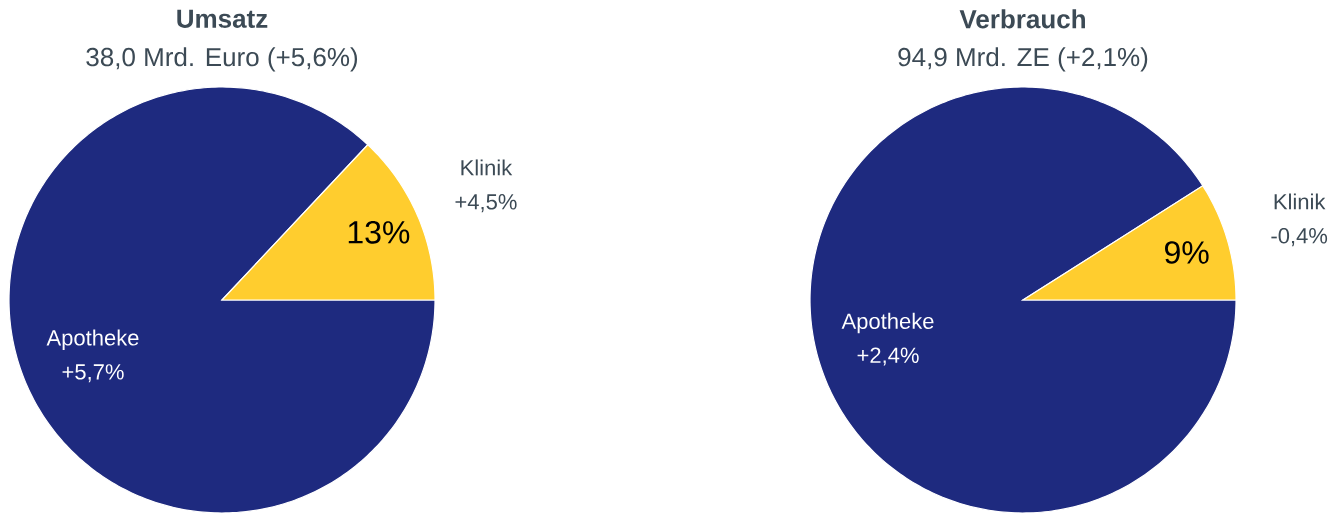 This screenshot has width=1333, height=514. Describe the element at coordinates (379, 232) in the screenshot. I see `data-label: 13%` at that location.